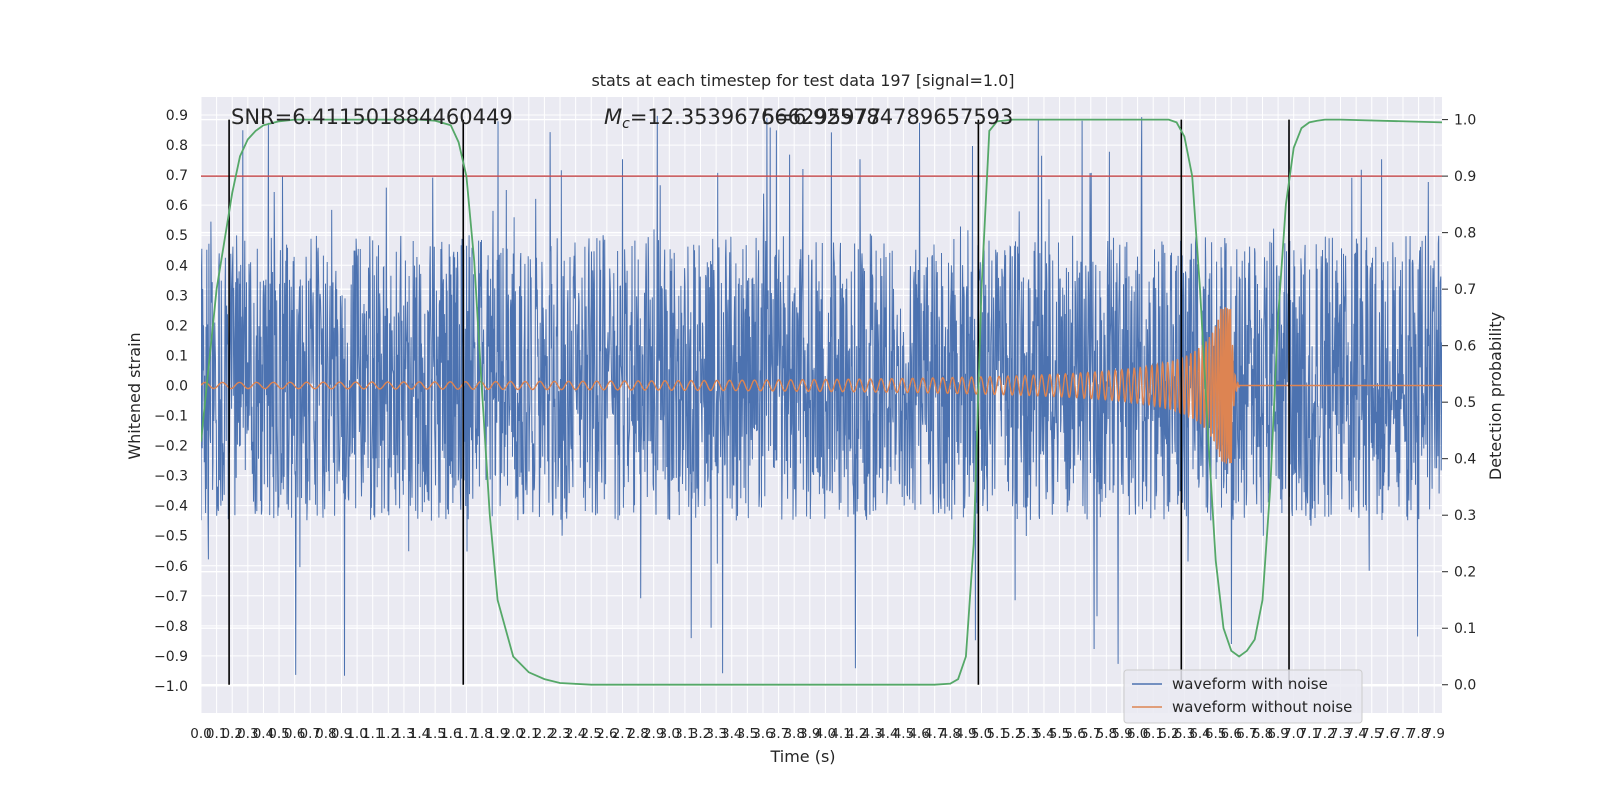  I want to click on x-tick-label: 6.8, so click(1262, 734).